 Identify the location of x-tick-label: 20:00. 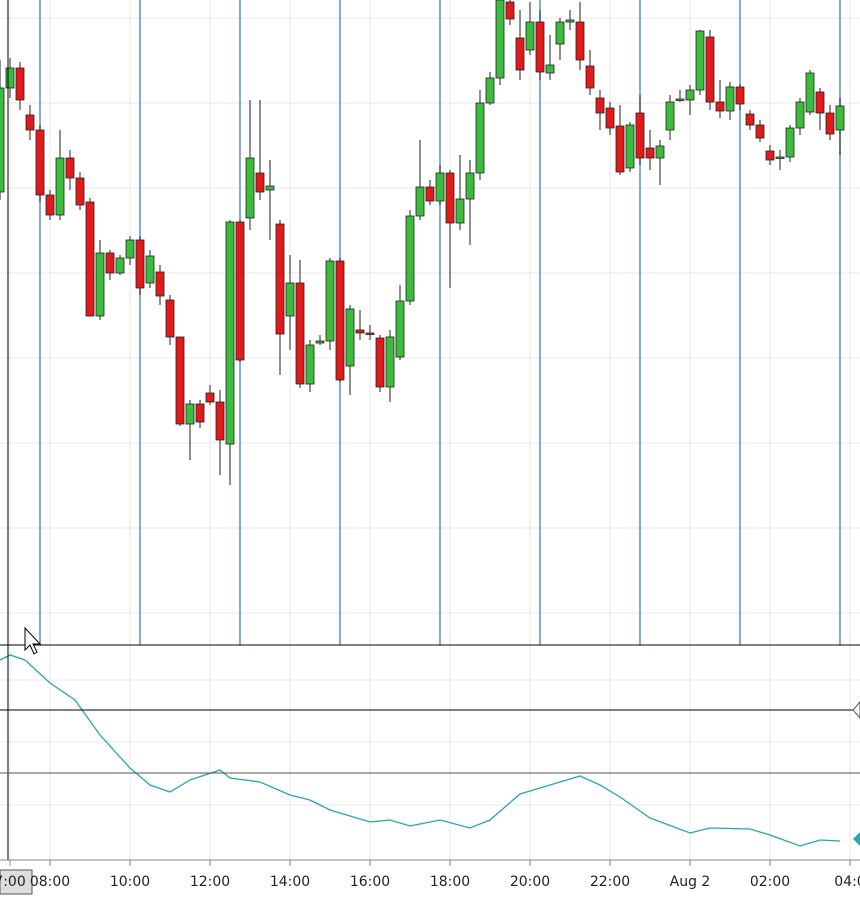
(530, 882).